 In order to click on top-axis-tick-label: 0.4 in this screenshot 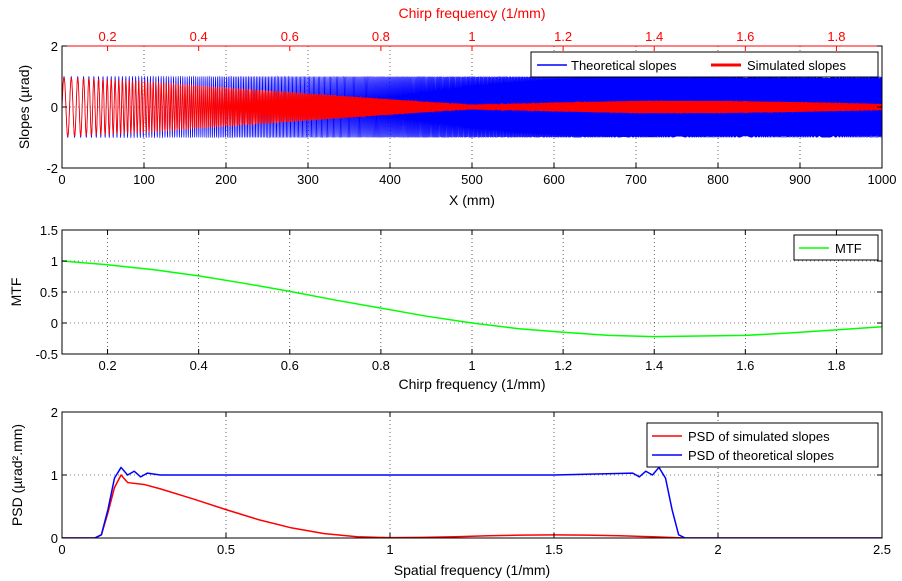, I will do `click(199, 36)`.